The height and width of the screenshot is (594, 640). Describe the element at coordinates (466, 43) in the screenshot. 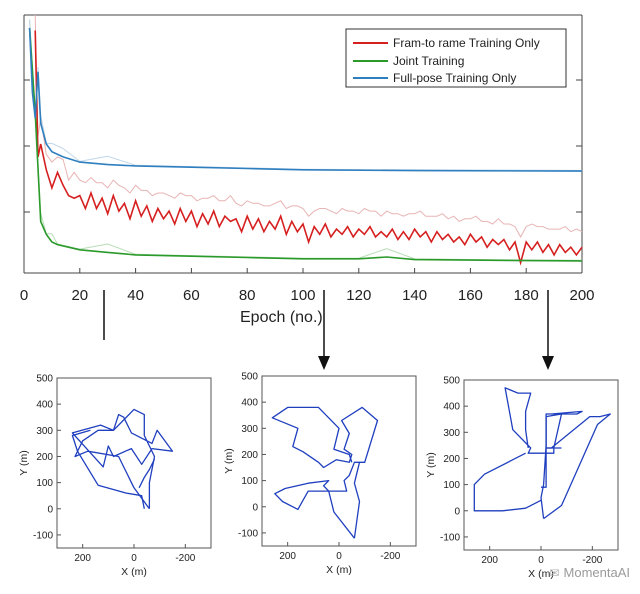

I see `legend-label-frame-to-frame: Fram-to rame Training Only` at that location.